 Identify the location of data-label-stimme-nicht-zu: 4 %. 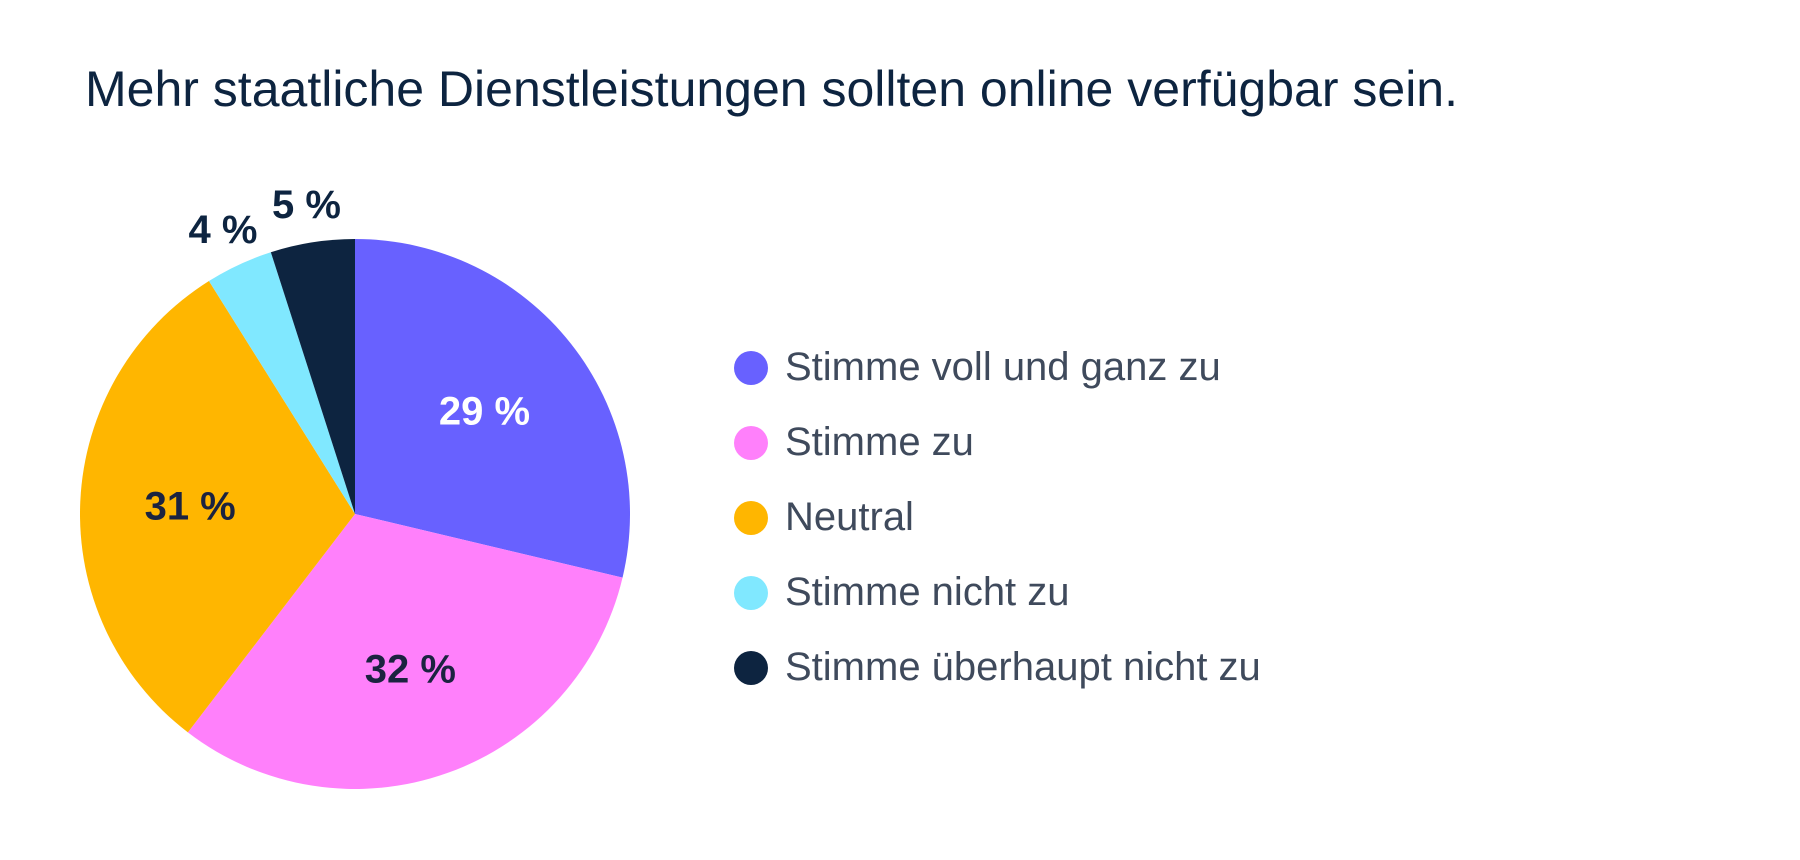
(222, 230).